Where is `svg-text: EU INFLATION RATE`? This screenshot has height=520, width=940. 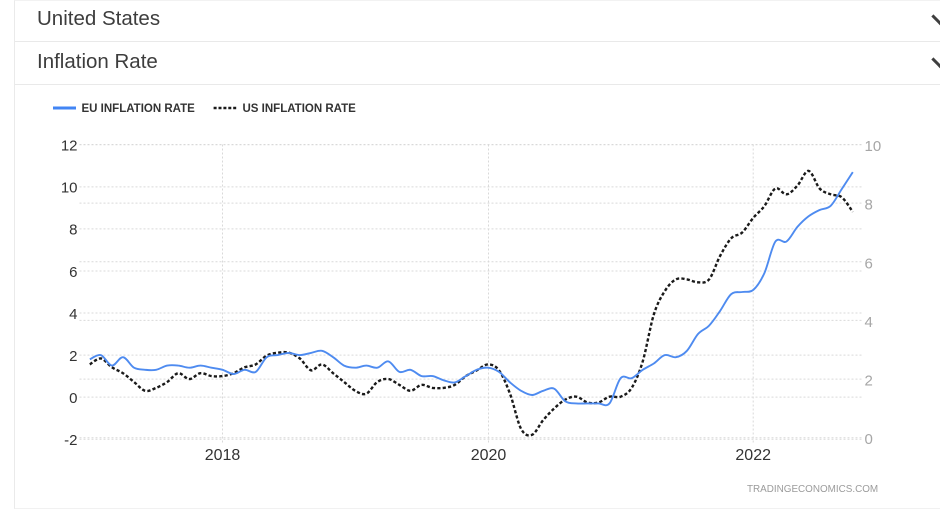
svg-text: EU INFLATION RATE is located at coordinates (139, 109).